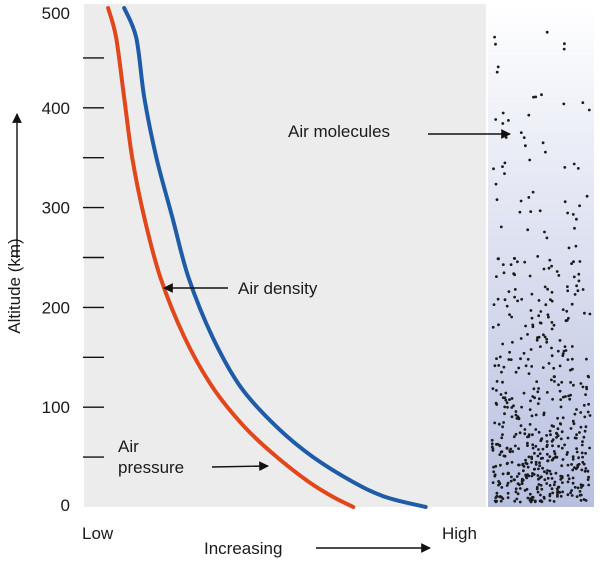 The height and width of the screenshot is (568, 600). I want to click on y-axis-tick-labels: 0 100 200 300 400 500, so click(56, 259).